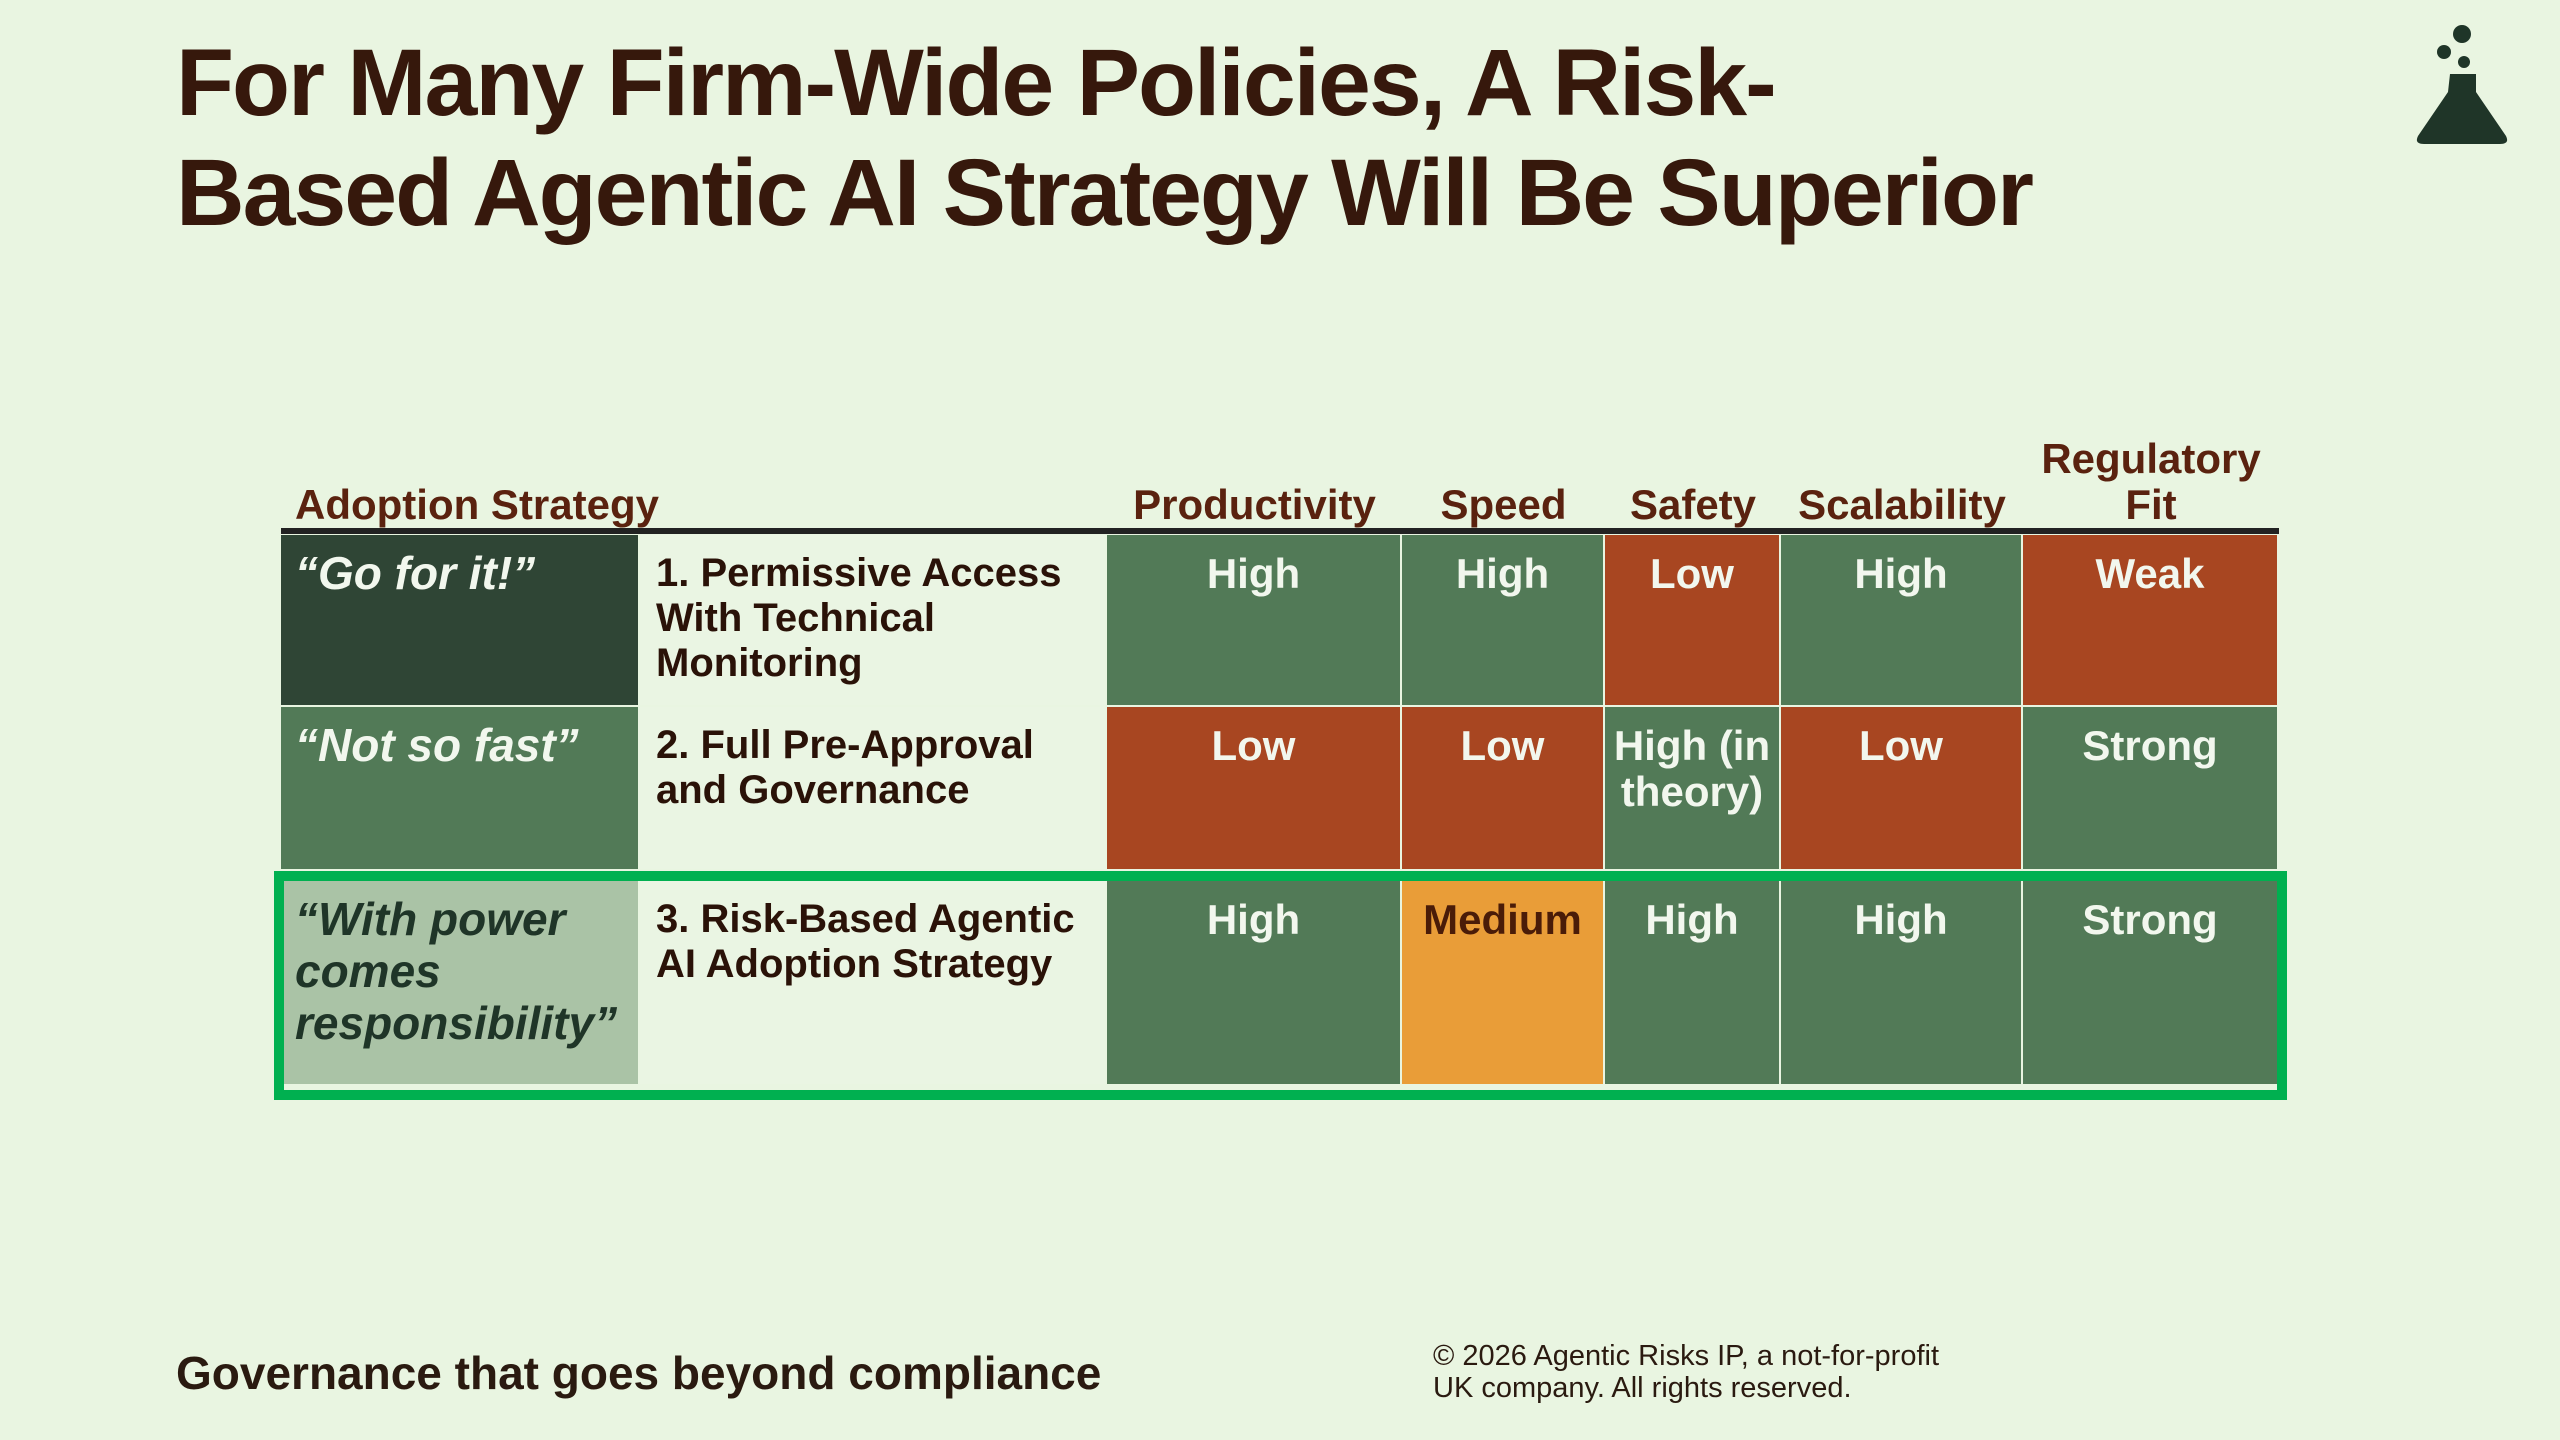  Describe the element at coordinates (1692, 788) in the screenshot. I see `rating-cell: High (in theory)` at that location.